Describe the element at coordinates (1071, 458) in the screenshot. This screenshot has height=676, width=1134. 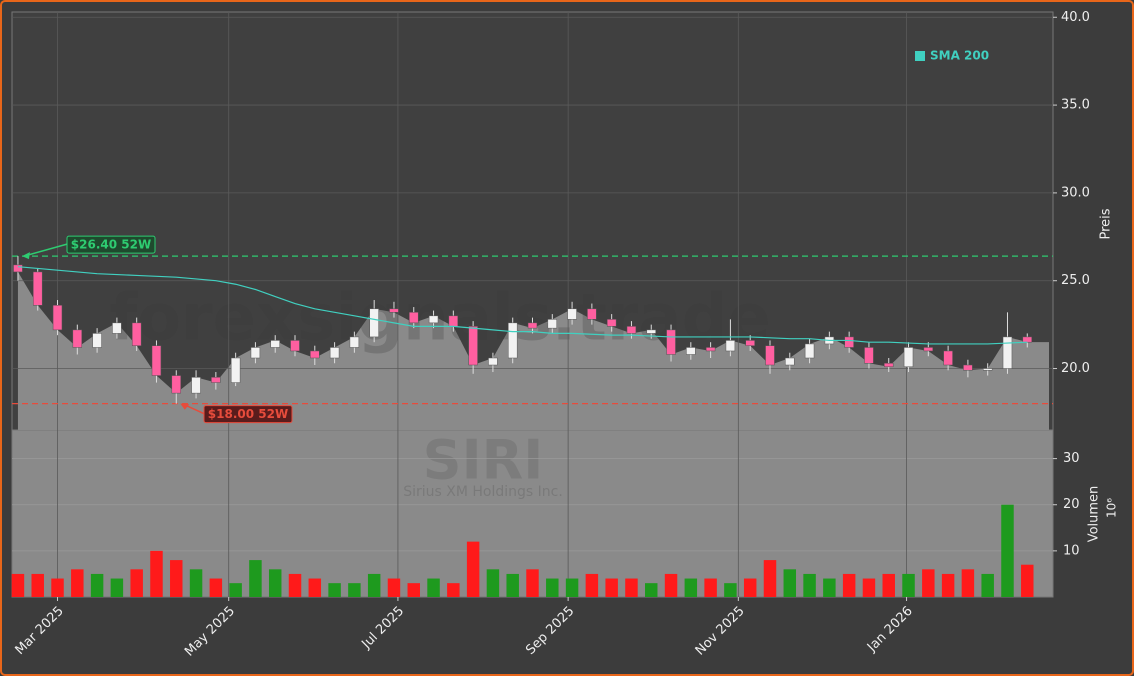
I see `y2-tick-label: 30` at that location.